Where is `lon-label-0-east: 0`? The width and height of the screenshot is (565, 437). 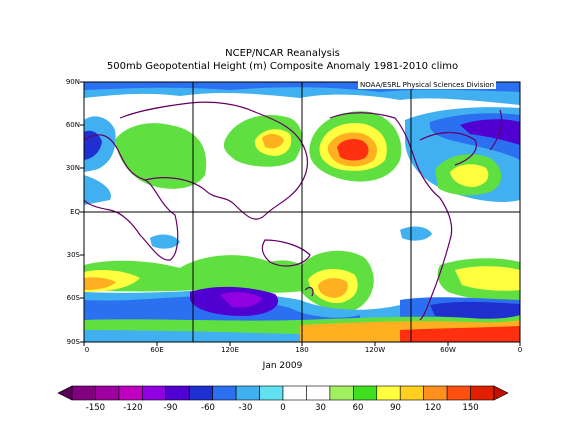
lon-label-0-east: 0 is located at coordinates (520, 350).